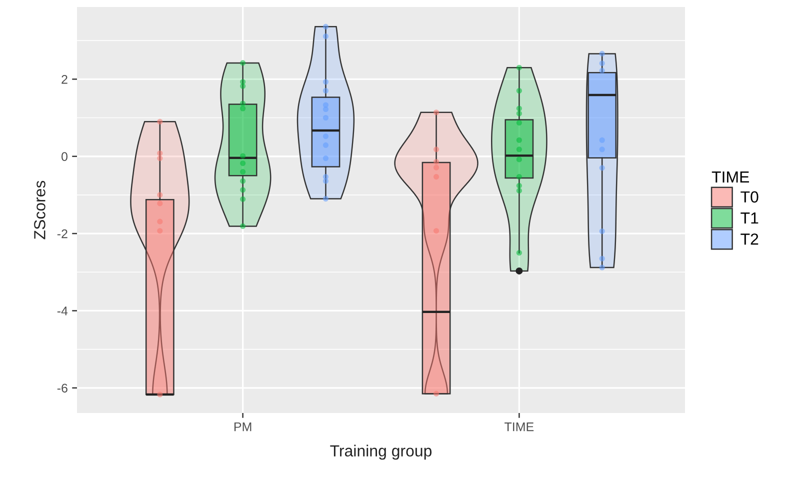 This screenshot has width=789, height=487. Describe the element at coordinates (65, 157) in the screenshot. I see `y-tick-label: 0` at that location.